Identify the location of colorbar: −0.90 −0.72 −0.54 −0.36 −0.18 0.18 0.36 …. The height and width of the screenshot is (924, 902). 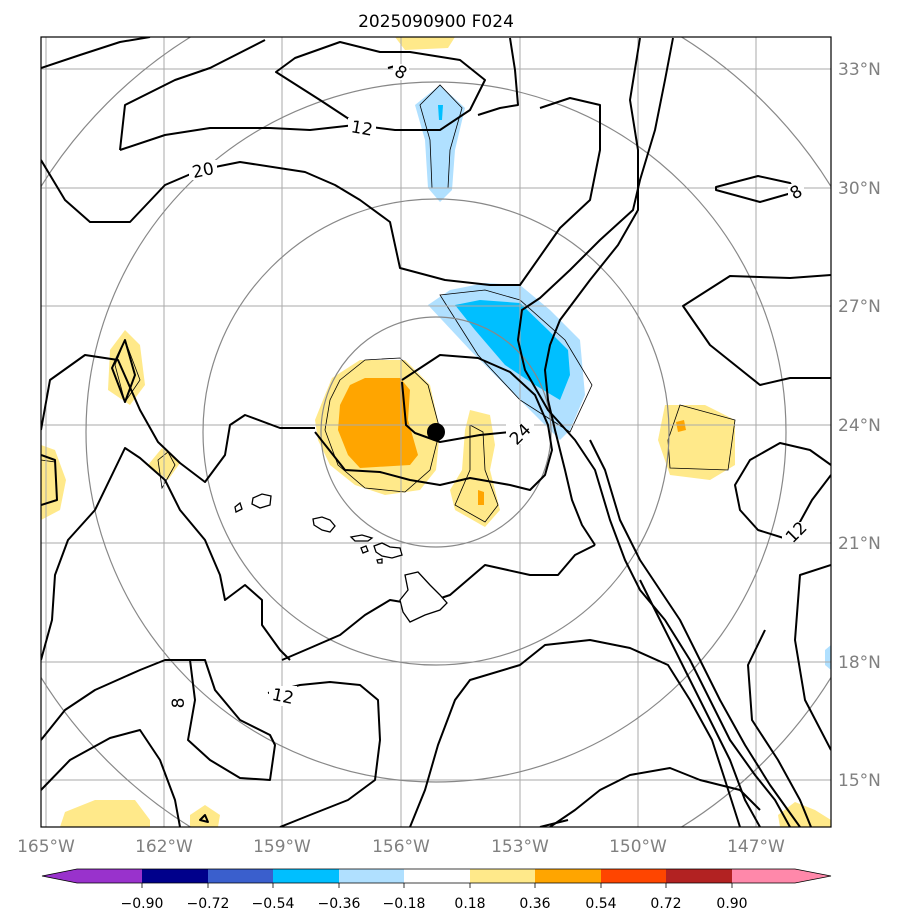
(436, 890).